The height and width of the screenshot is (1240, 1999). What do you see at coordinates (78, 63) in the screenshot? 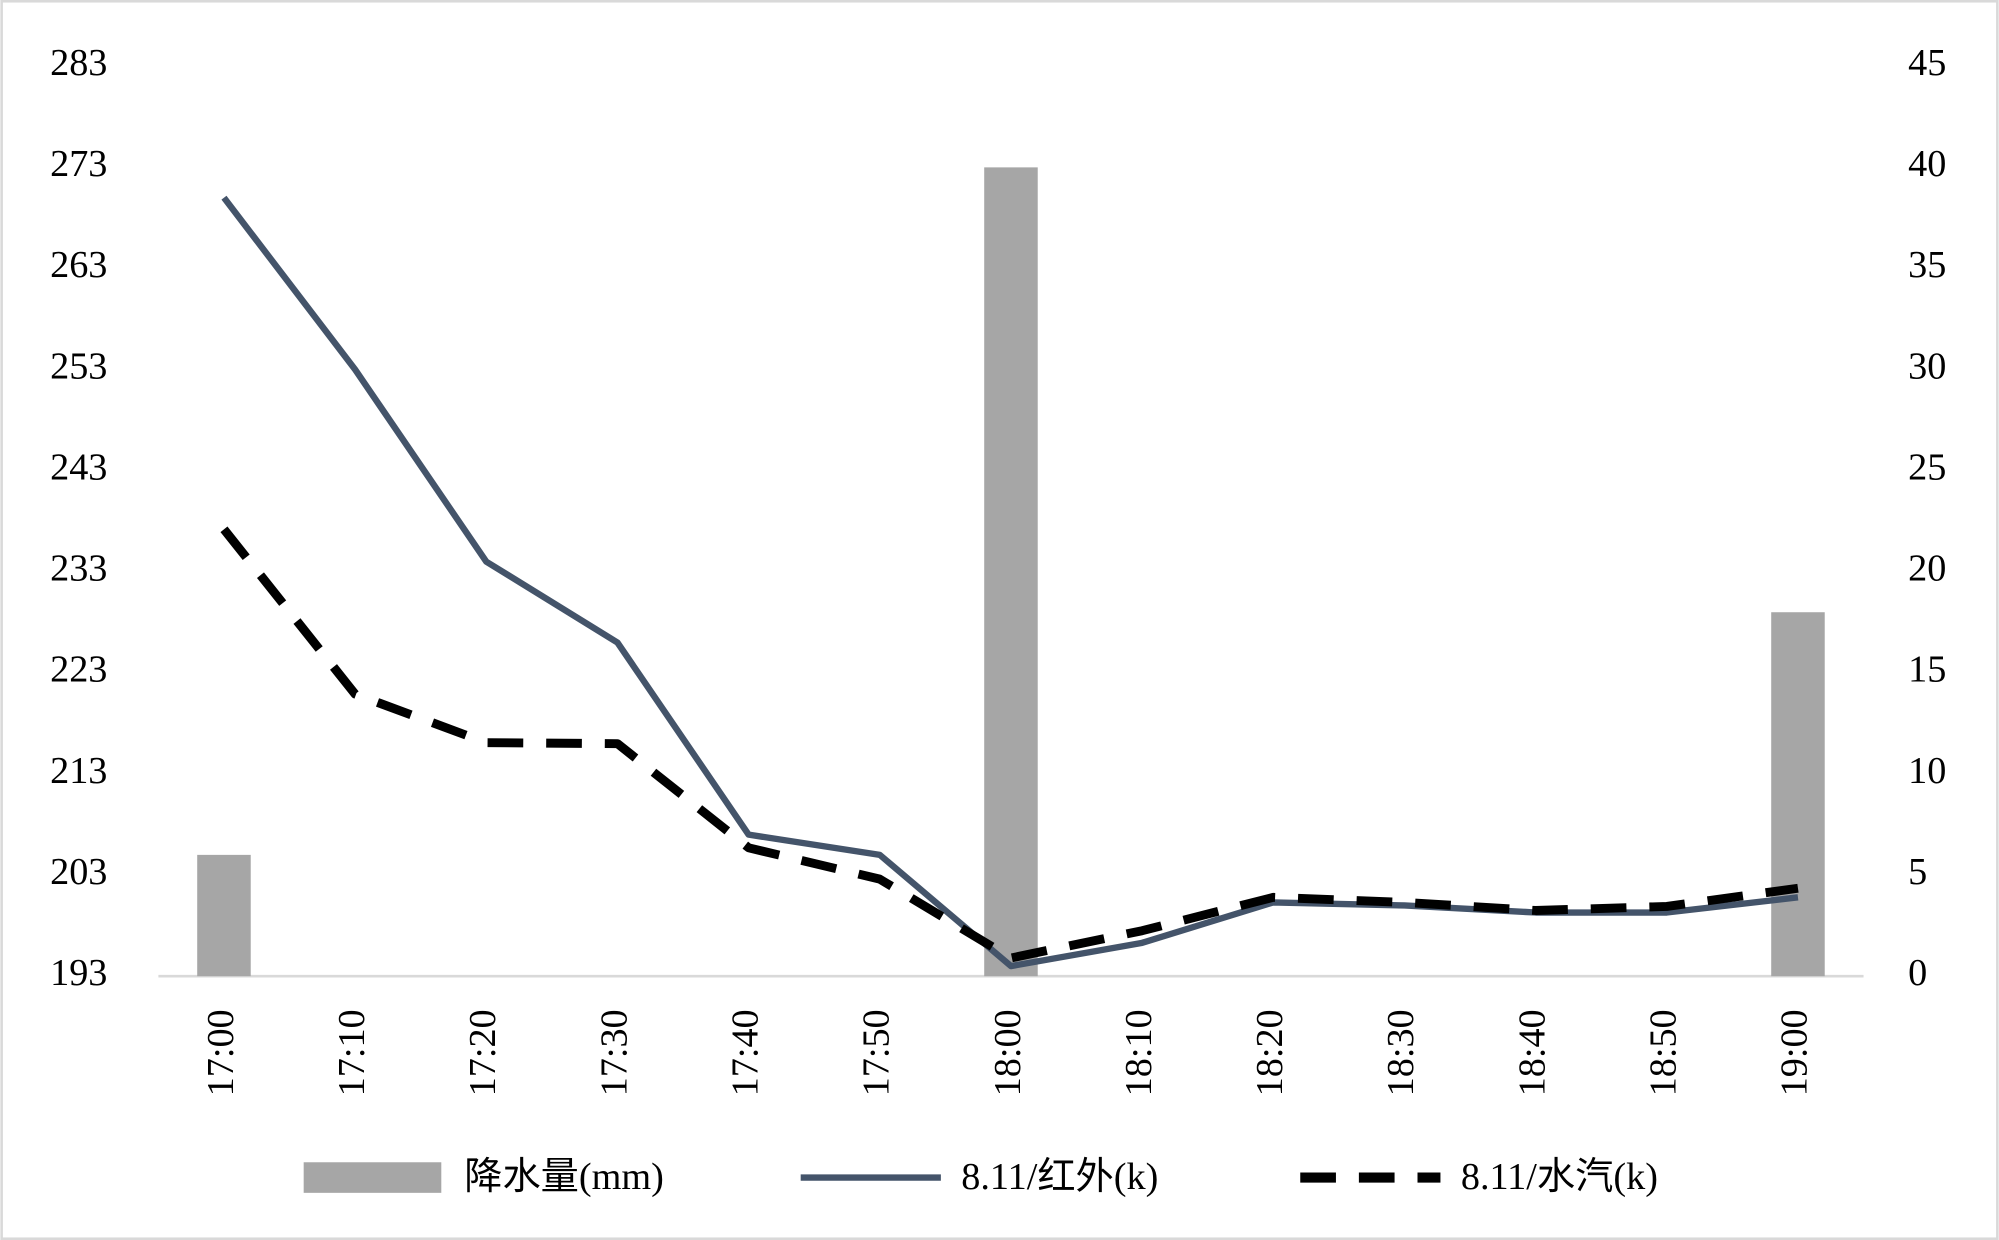
I see `y-tick-label: 283` at bounding box center [78, 63].